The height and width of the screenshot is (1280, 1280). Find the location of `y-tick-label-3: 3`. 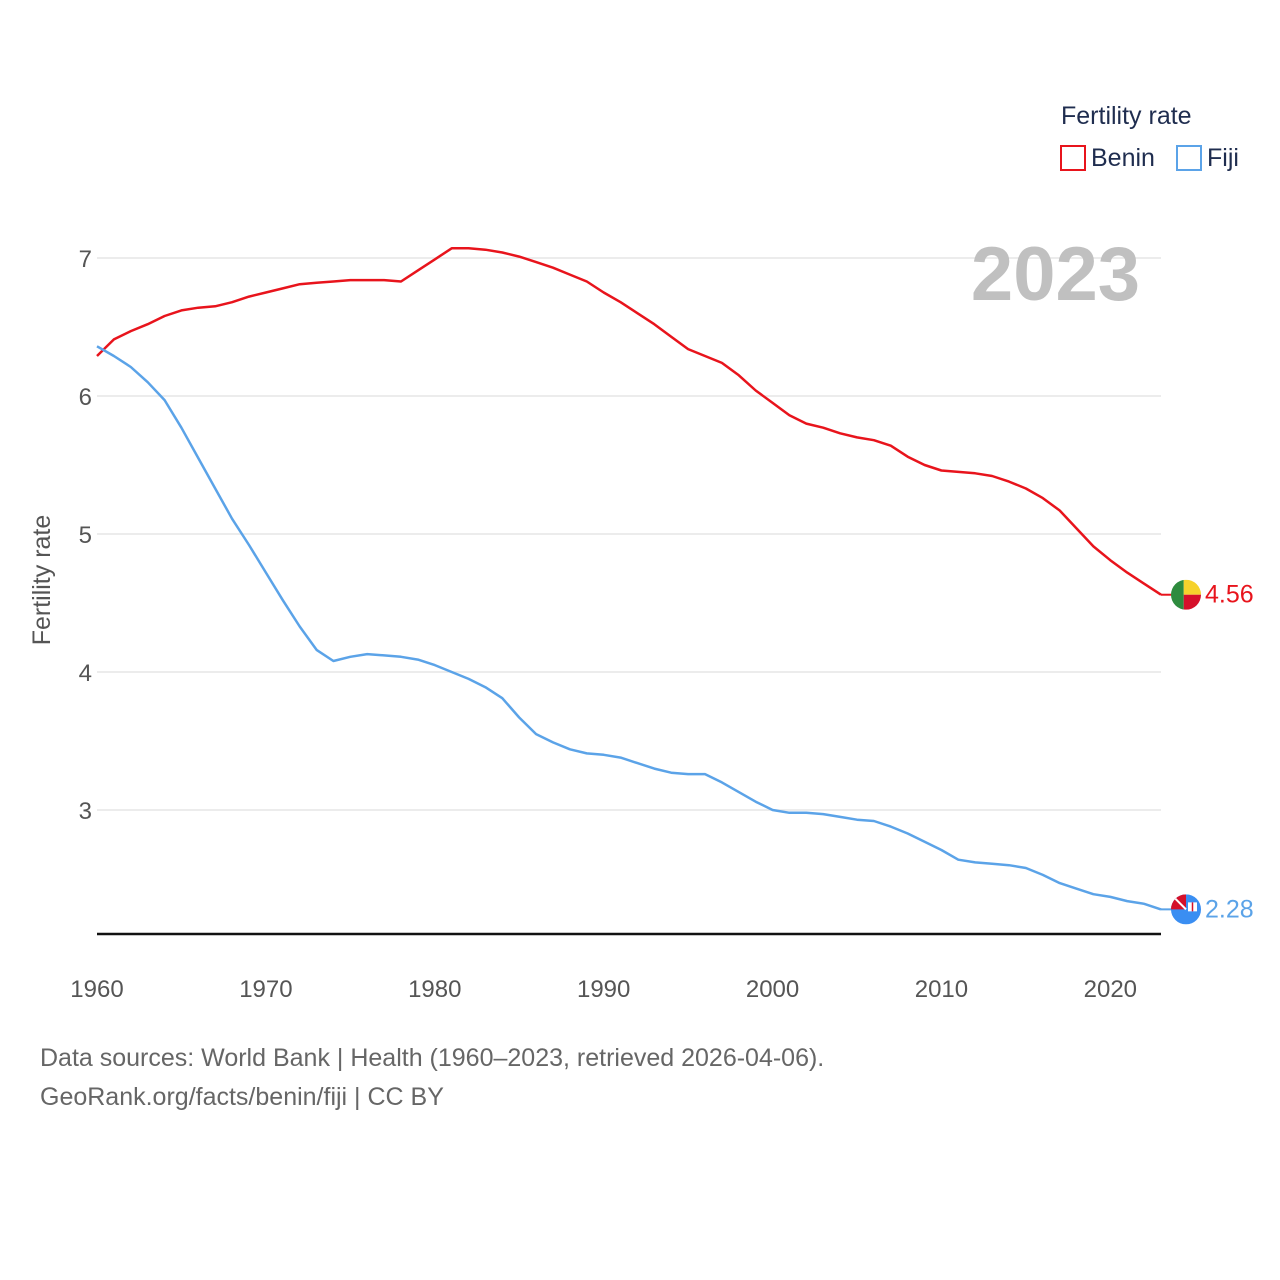

y-tick-label-3: 3 is located at coordinates (85, 811).